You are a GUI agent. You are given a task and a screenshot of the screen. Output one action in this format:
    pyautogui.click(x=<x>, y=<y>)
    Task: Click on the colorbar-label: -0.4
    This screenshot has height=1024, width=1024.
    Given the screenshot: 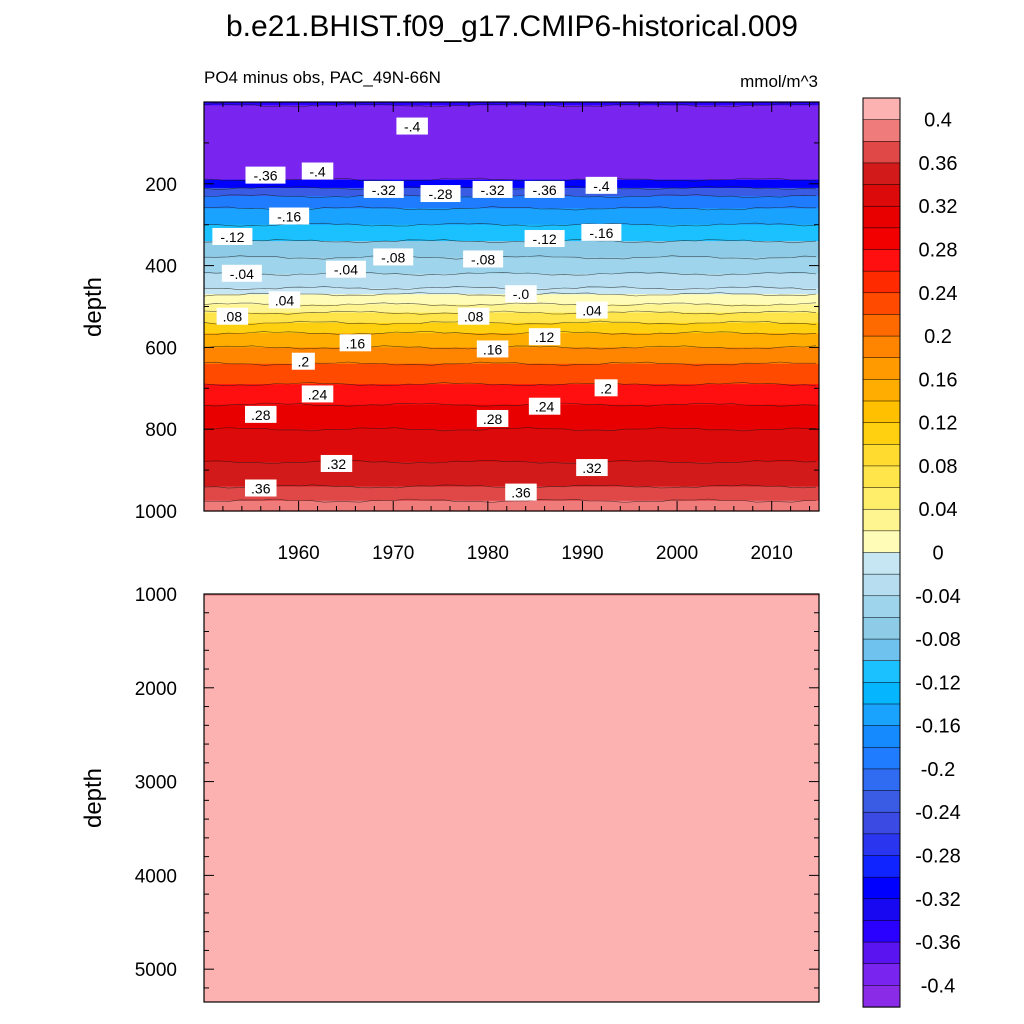 What is the action you would take?
    pyautogui.click(x=938, y=986)
    